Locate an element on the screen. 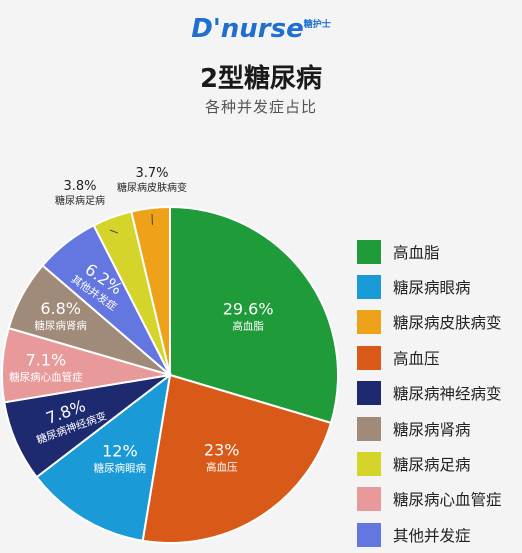 This screenshot has height=553, width=522. slice-label-group: 6.8%糖尿病肾病 is located at coordinates (60, 315).